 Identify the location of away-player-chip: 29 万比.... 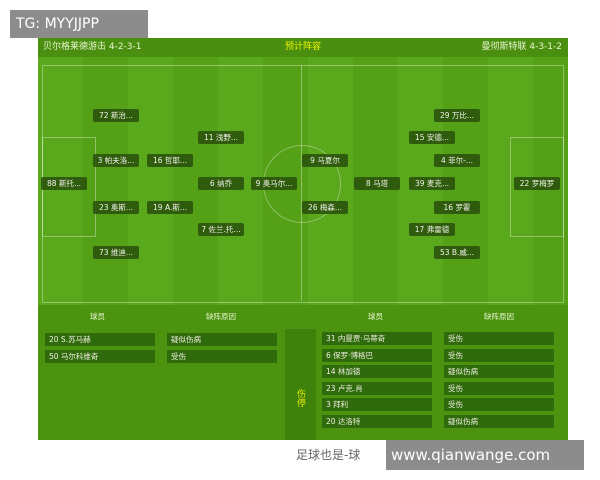
(457, 115).